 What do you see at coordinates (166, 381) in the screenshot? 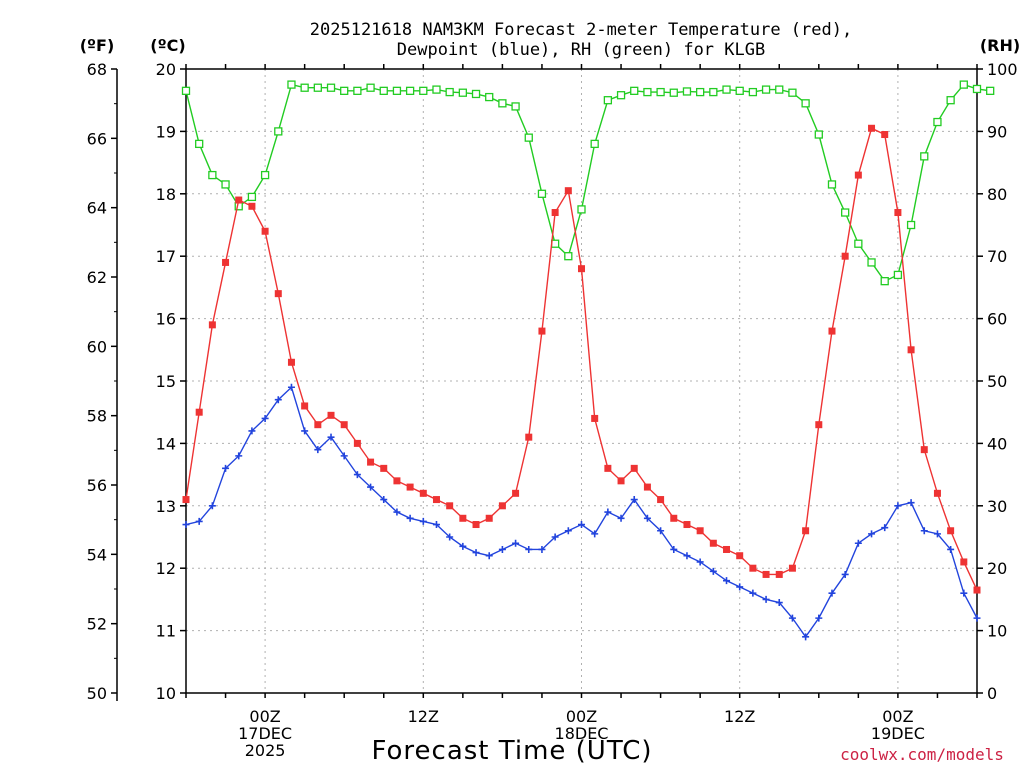
I see `celsius-tick-label: 15` at bounding box center [166, 381].